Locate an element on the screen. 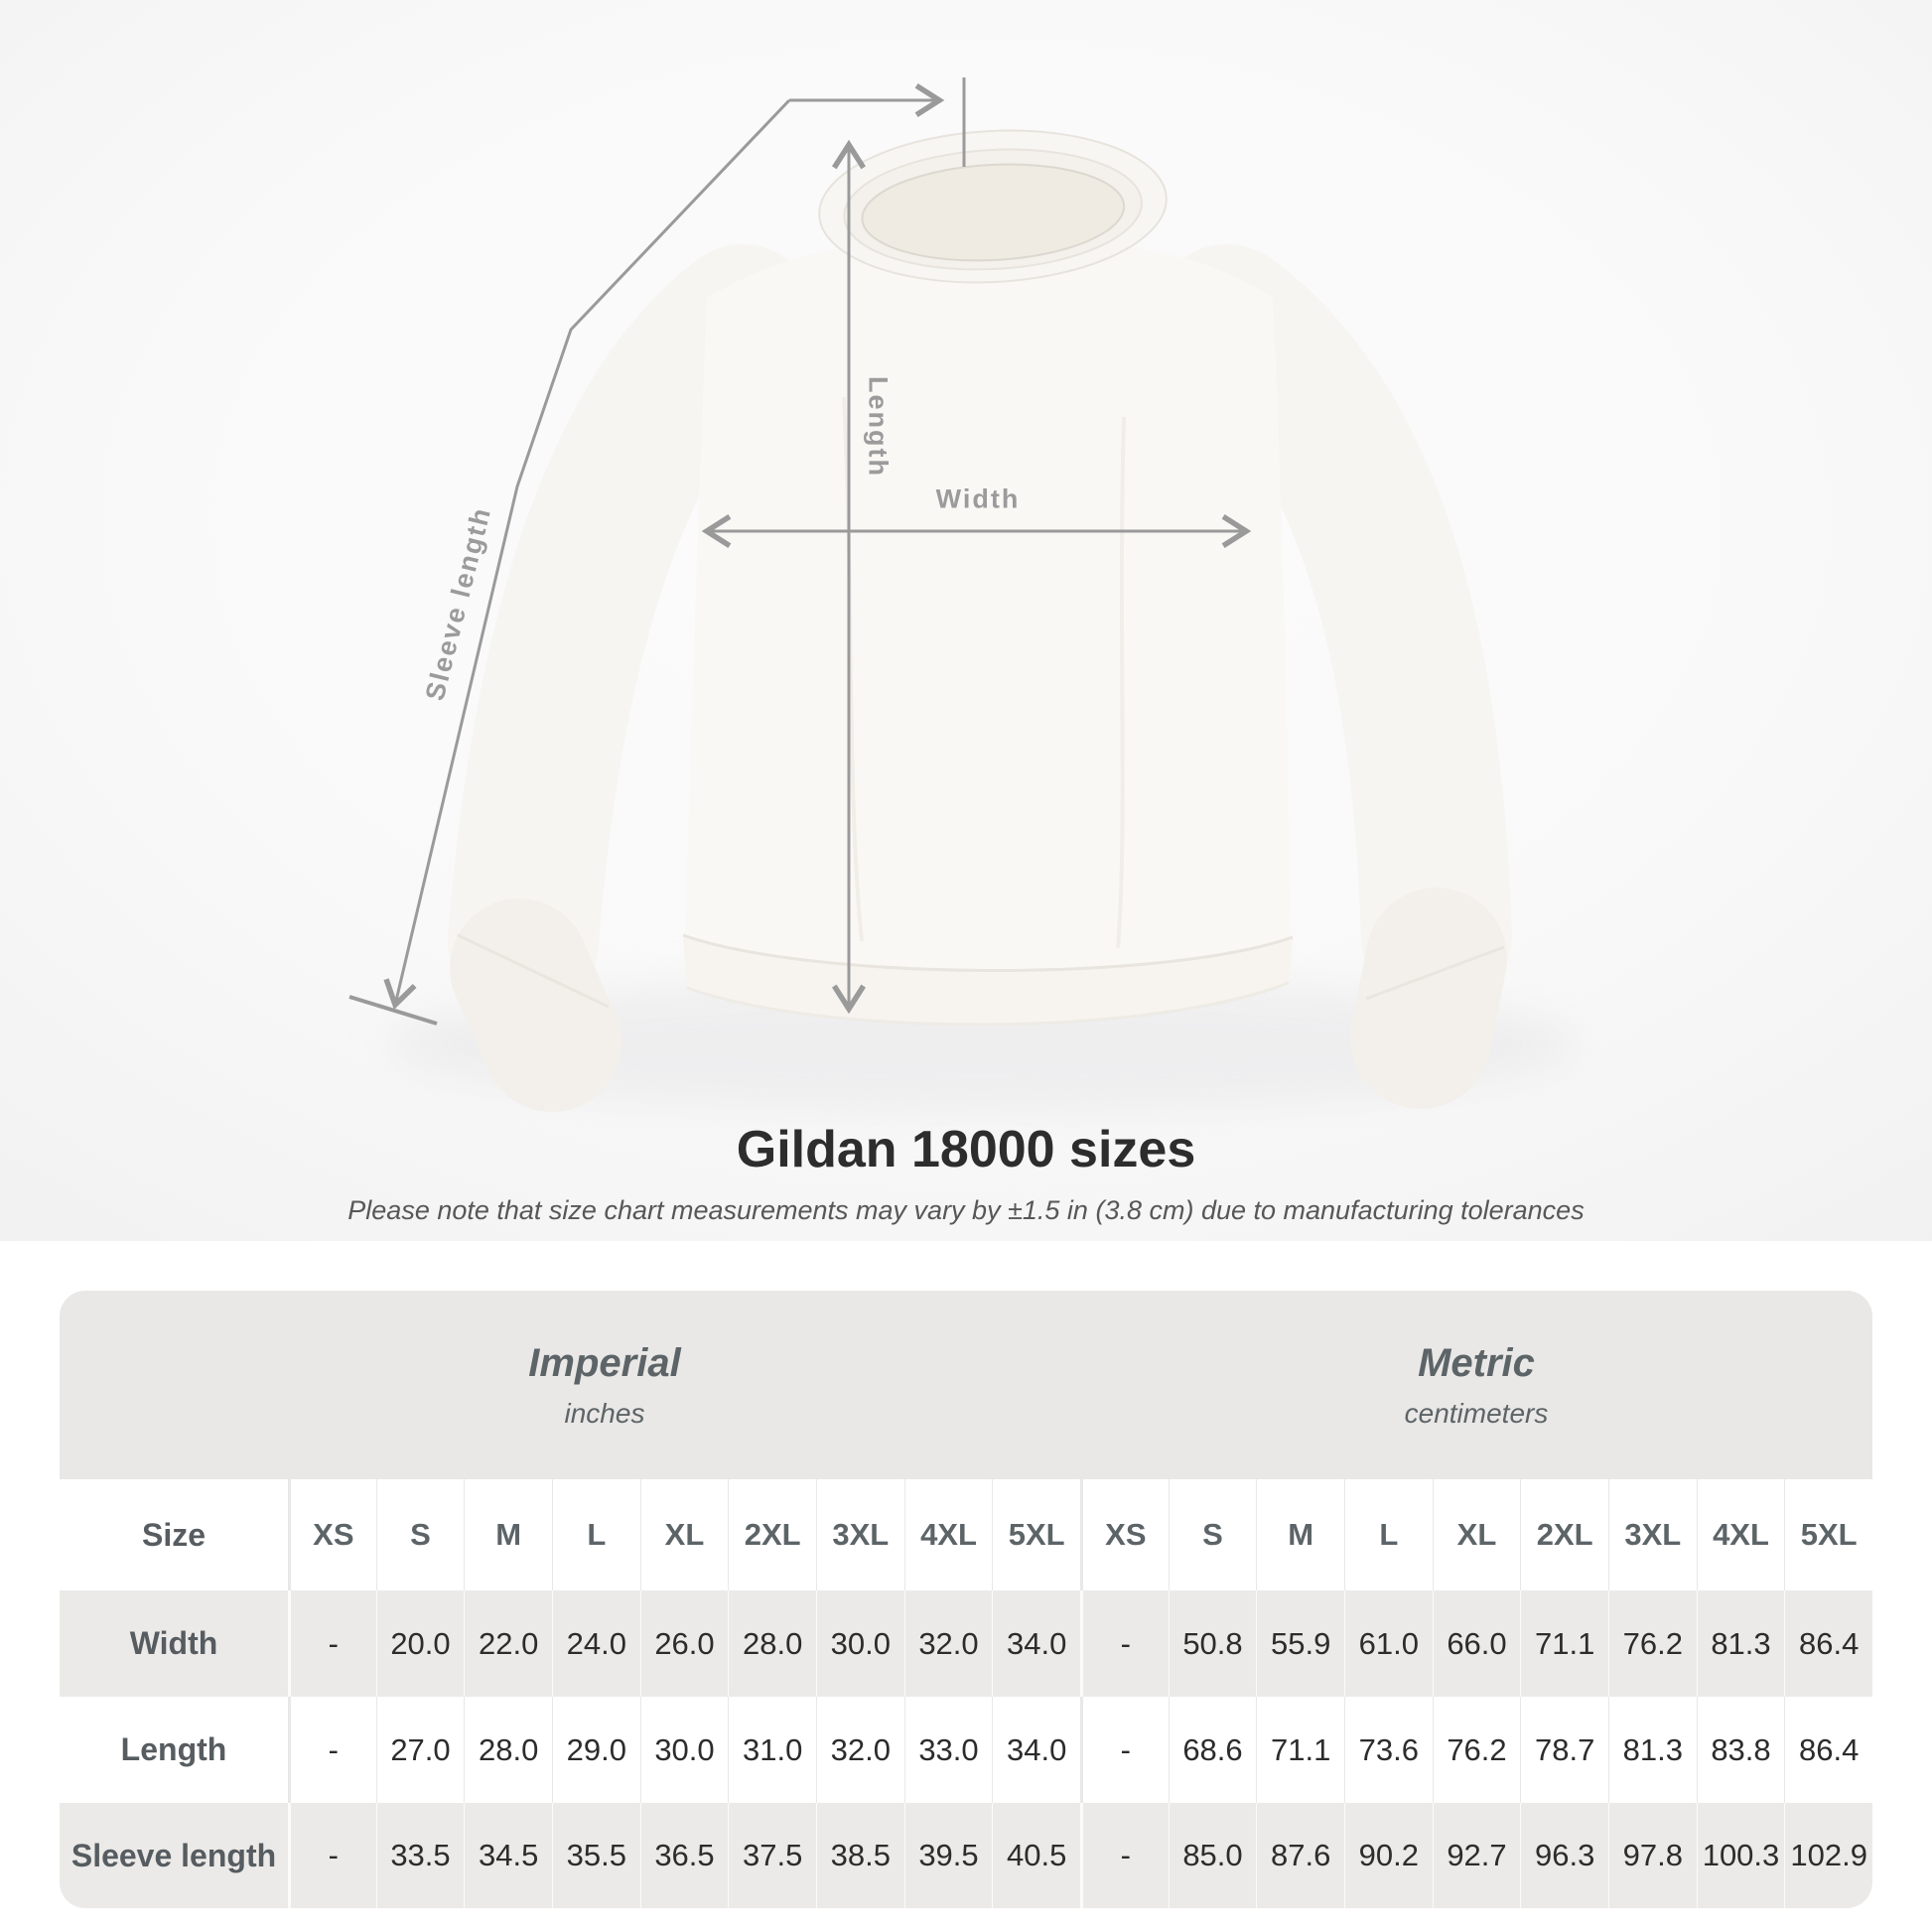  cell-value: 85.0 is located at coordinates (1212, 1855).